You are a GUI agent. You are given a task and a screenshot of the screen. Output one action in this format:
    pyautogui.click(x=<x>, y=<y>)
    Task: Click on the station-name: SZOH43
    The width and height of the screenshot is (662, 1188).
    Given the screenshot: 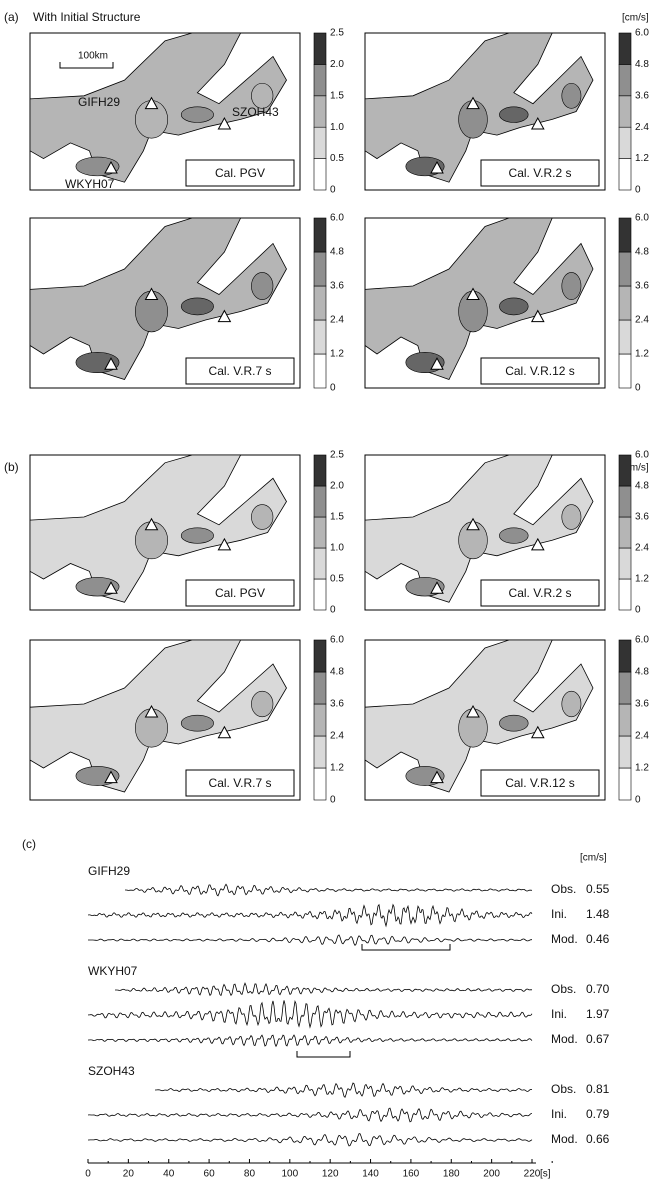 What is the action you would take?
    pyautogui.click(x=111, y=1071)
    